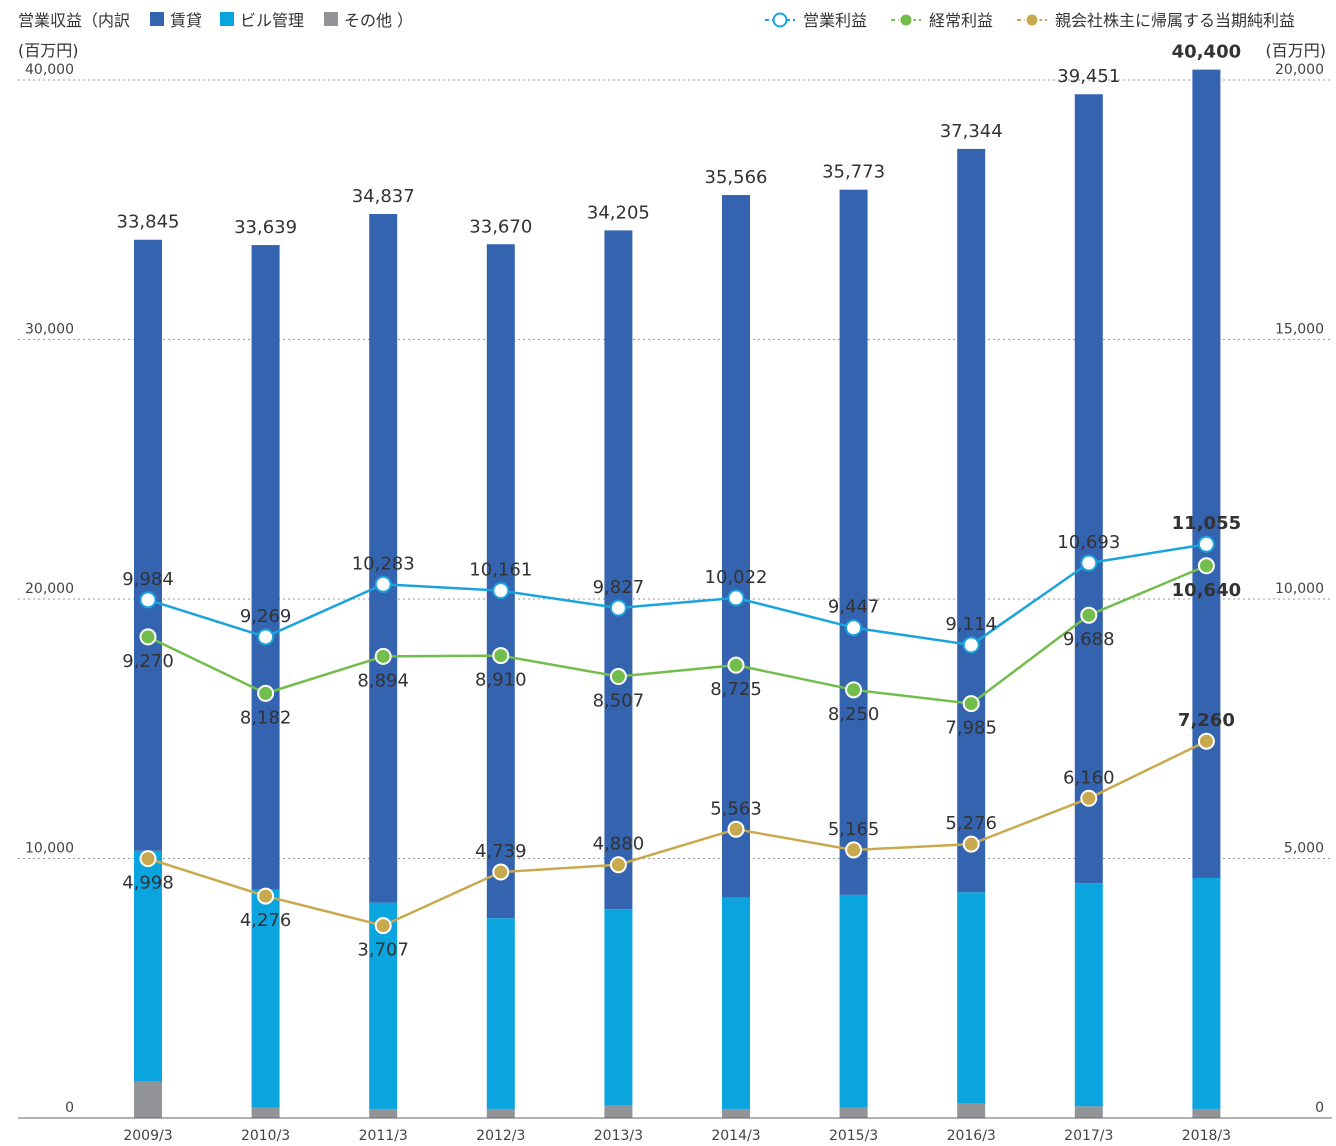 The height and width of the screenshot is (1146, 1336). What do you see at coordinates (383, 563) in the screenshot?
I see `line-point-label: 10,283` at bounding box center [383, 563].